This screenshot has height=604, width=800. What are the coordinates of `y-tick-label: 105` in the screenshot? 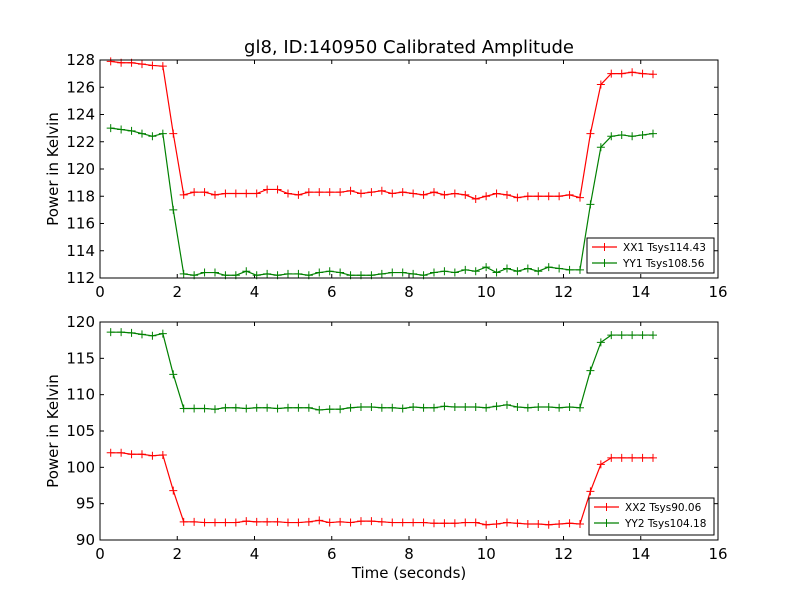 It's located at (80, 431).